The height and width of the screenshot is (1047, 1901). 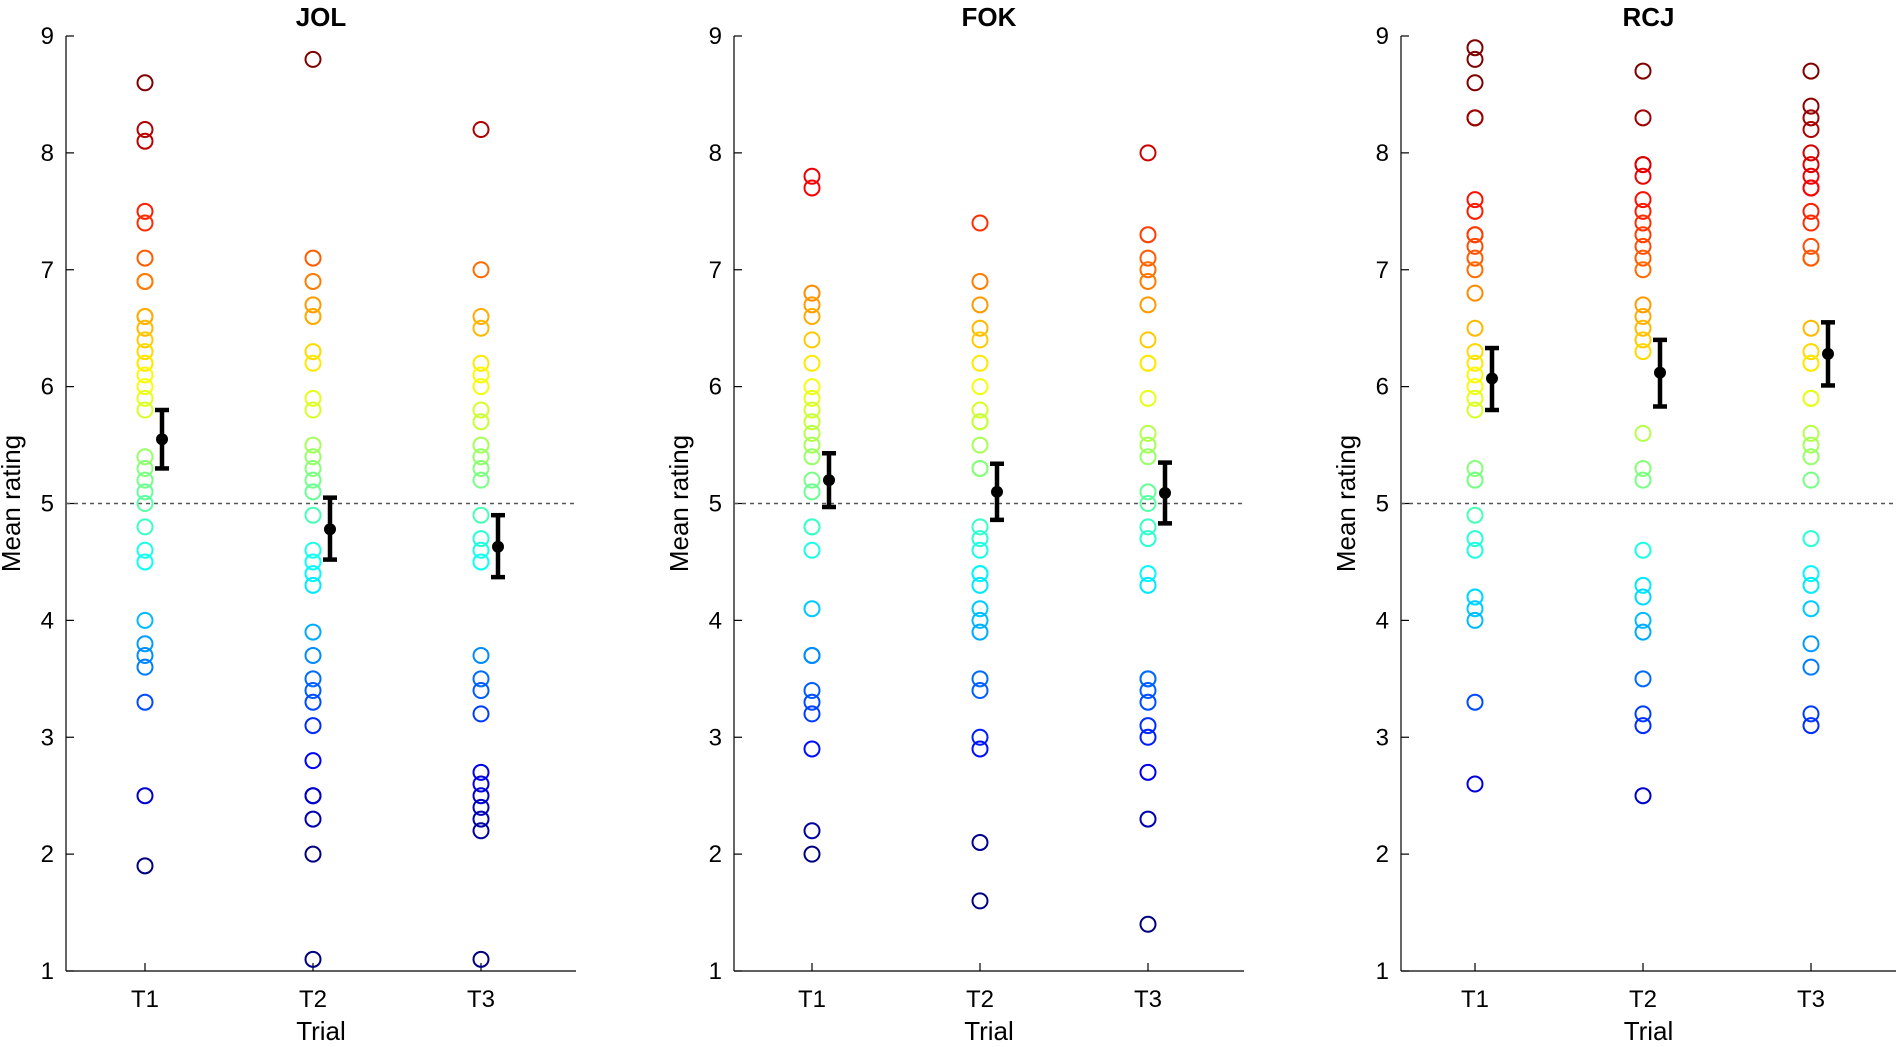 I want to click on y-tick-label: 1, so click(x=715, y=971).